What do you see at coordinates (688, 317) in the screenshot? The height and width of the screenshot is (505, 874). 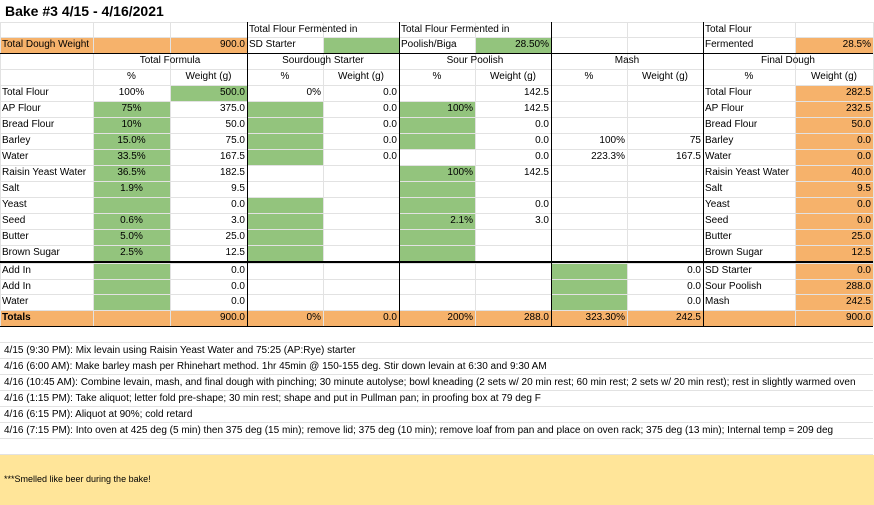 I see `cell: 242.5` at bounding box center [688, 317].